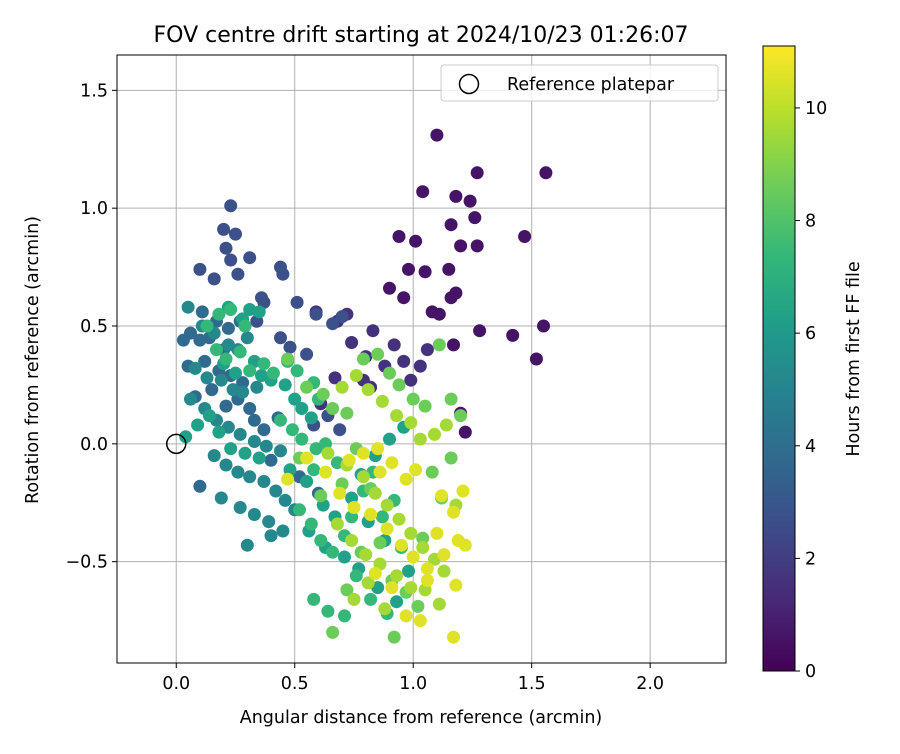  I want to click on x-tick-label: 2.0, so click(650, 684).